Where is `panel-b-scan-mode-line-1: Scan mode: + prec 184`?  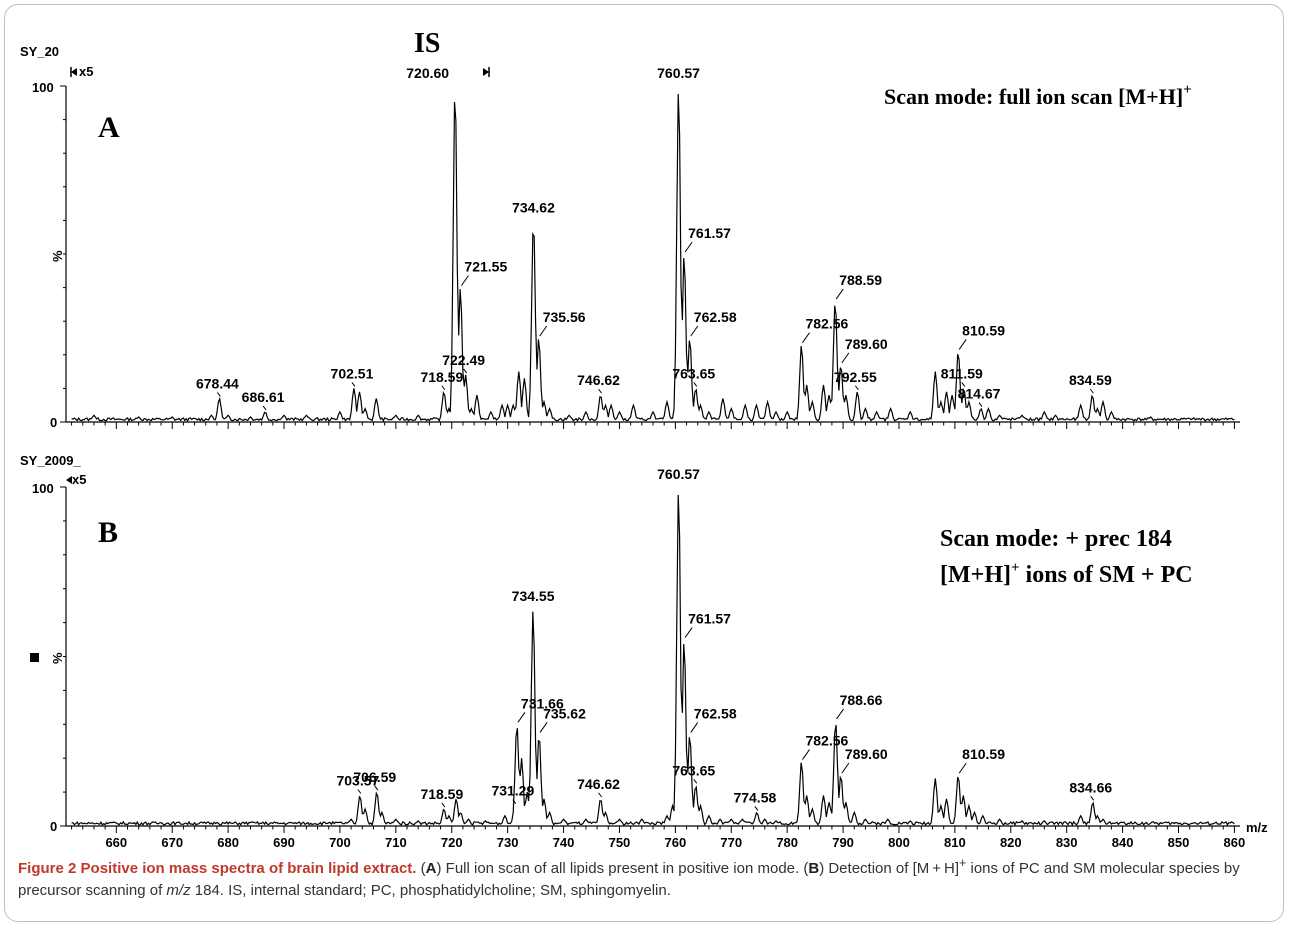 panel-b-scan-mode-line-1: Scan mode: + prec 184 is located at coordinates (1056, 539).